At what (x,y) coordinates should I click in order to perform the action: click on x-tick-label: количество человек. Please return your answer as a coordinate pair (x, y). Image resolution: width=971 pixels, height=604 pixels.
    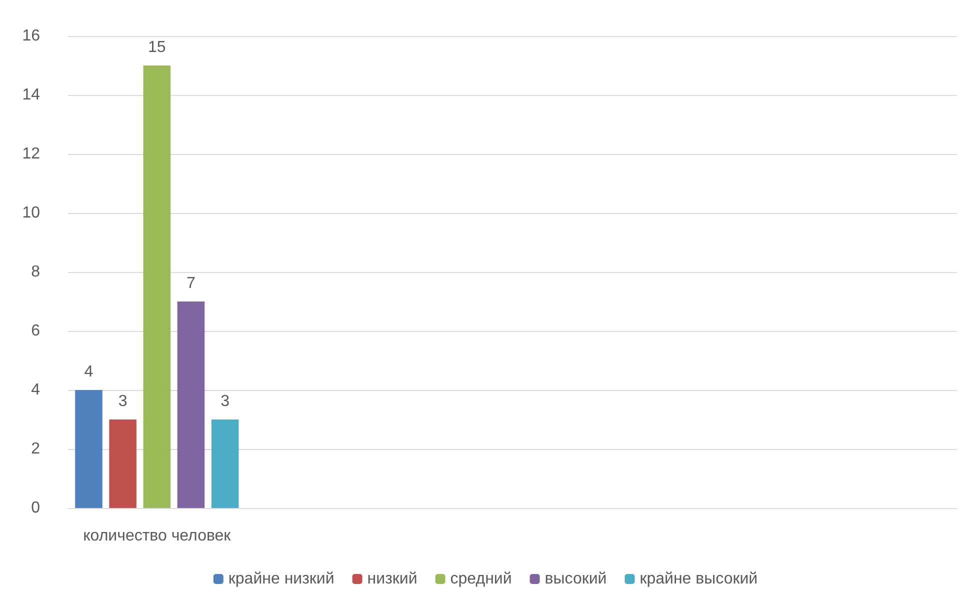
    Looking at the image, I should click on (157, 536).